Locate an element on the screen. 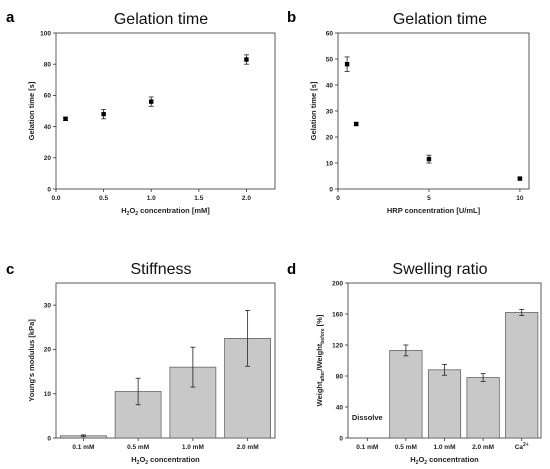  x-axis-label: HRP concentration [U/mL] is located at coordinates (434, 210).